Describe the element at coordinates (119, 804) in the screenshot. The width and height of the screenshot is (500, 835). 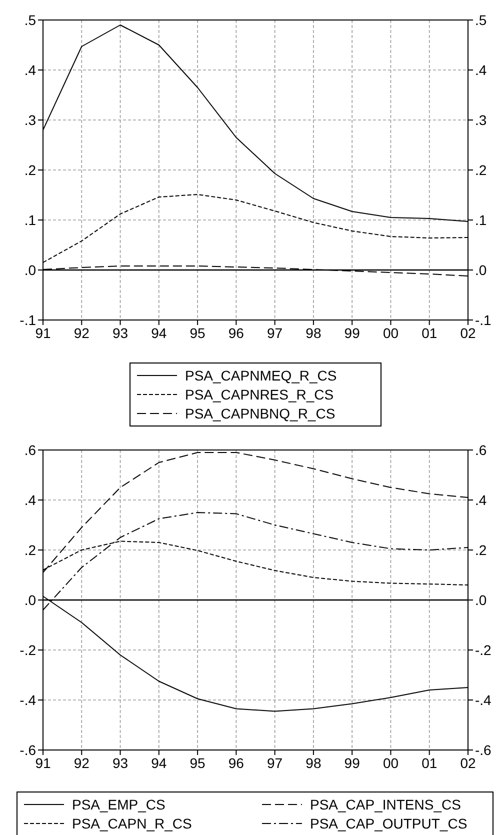
I see `legend-label: PSA_EMP_CS` at that location.